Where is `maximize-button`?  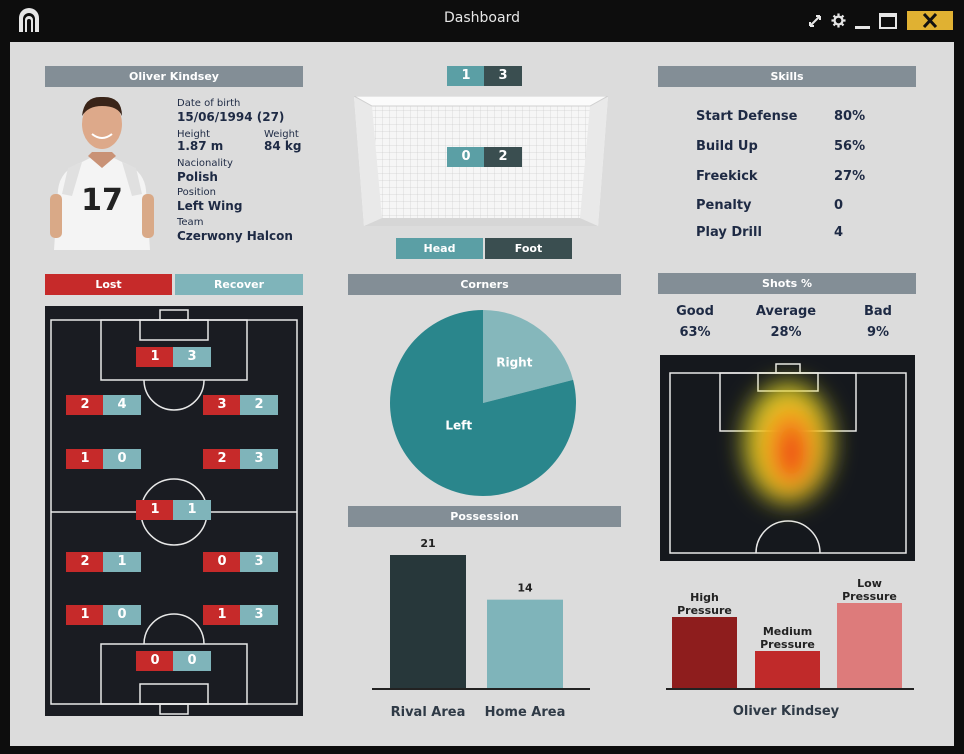
maximize-button is located at coordinates (888, 21).